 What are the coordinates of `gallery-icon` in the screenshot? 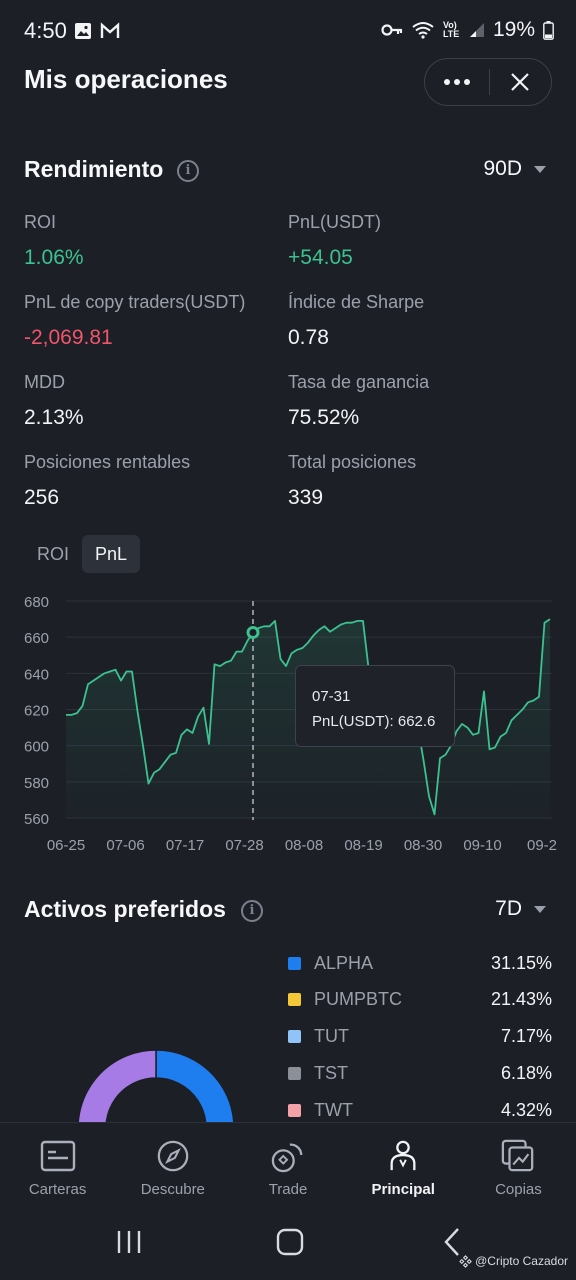 It's located at (83, 31).